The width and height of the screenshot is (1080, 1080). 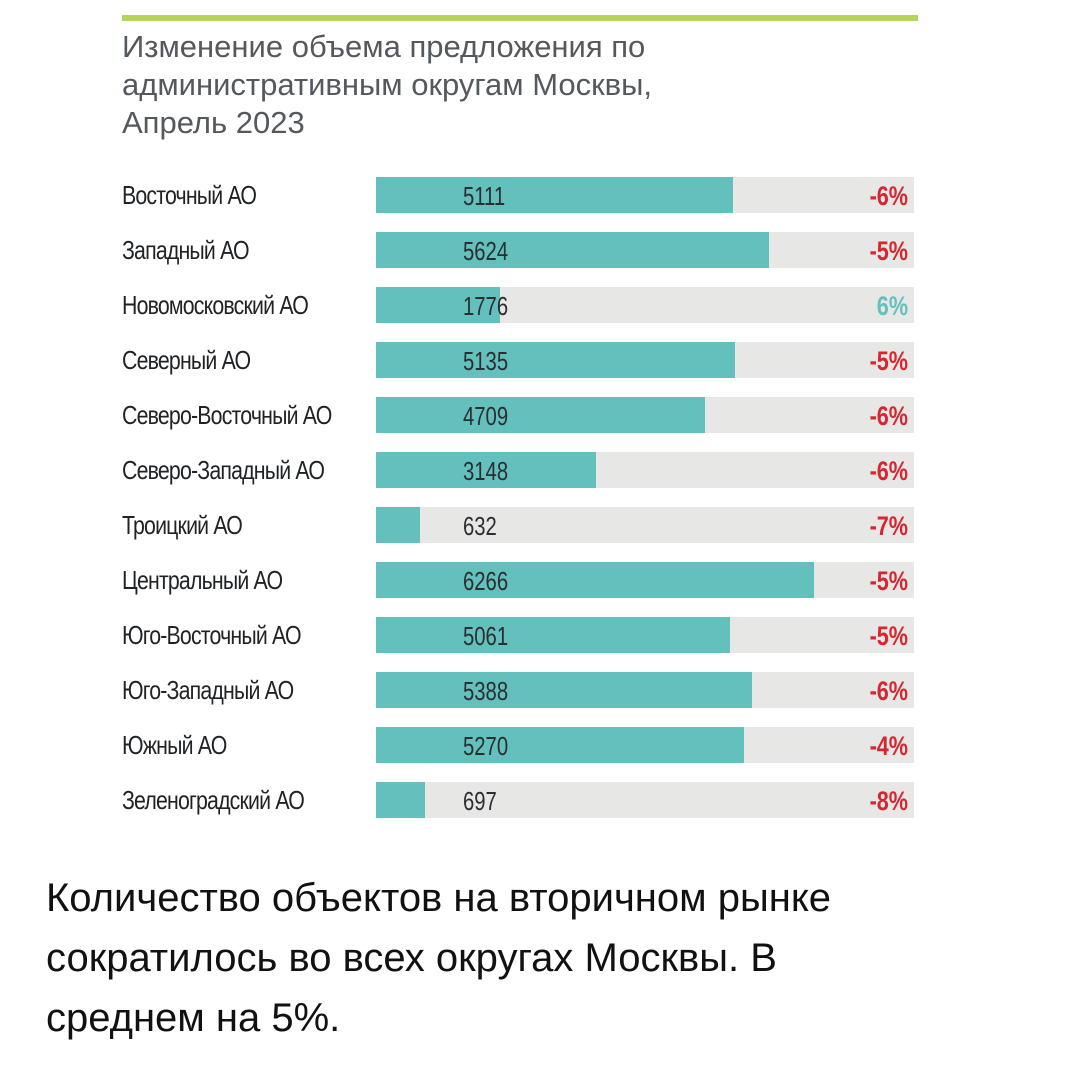 I want to click on chart-title-line-3: Апрель 2023, so click(x=213, y=122).